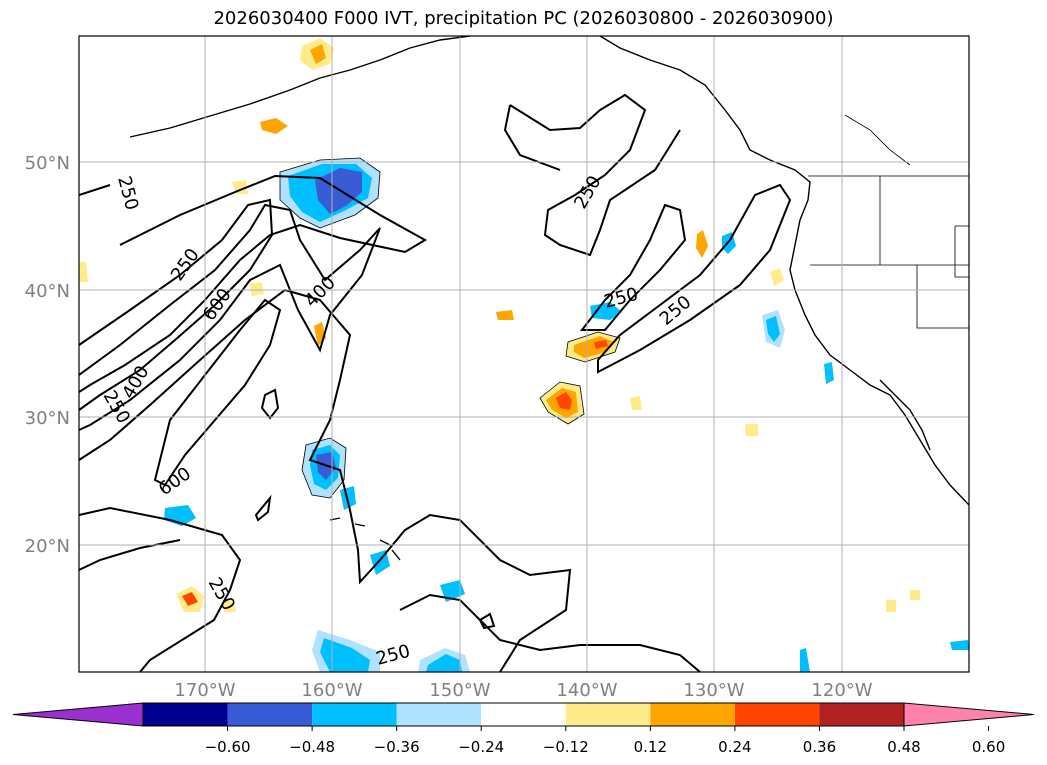  What do you see at coordinates (47, 163) in the screenshot?
I see `lat-label-50: 50°N` at bounding box center [47, 163].